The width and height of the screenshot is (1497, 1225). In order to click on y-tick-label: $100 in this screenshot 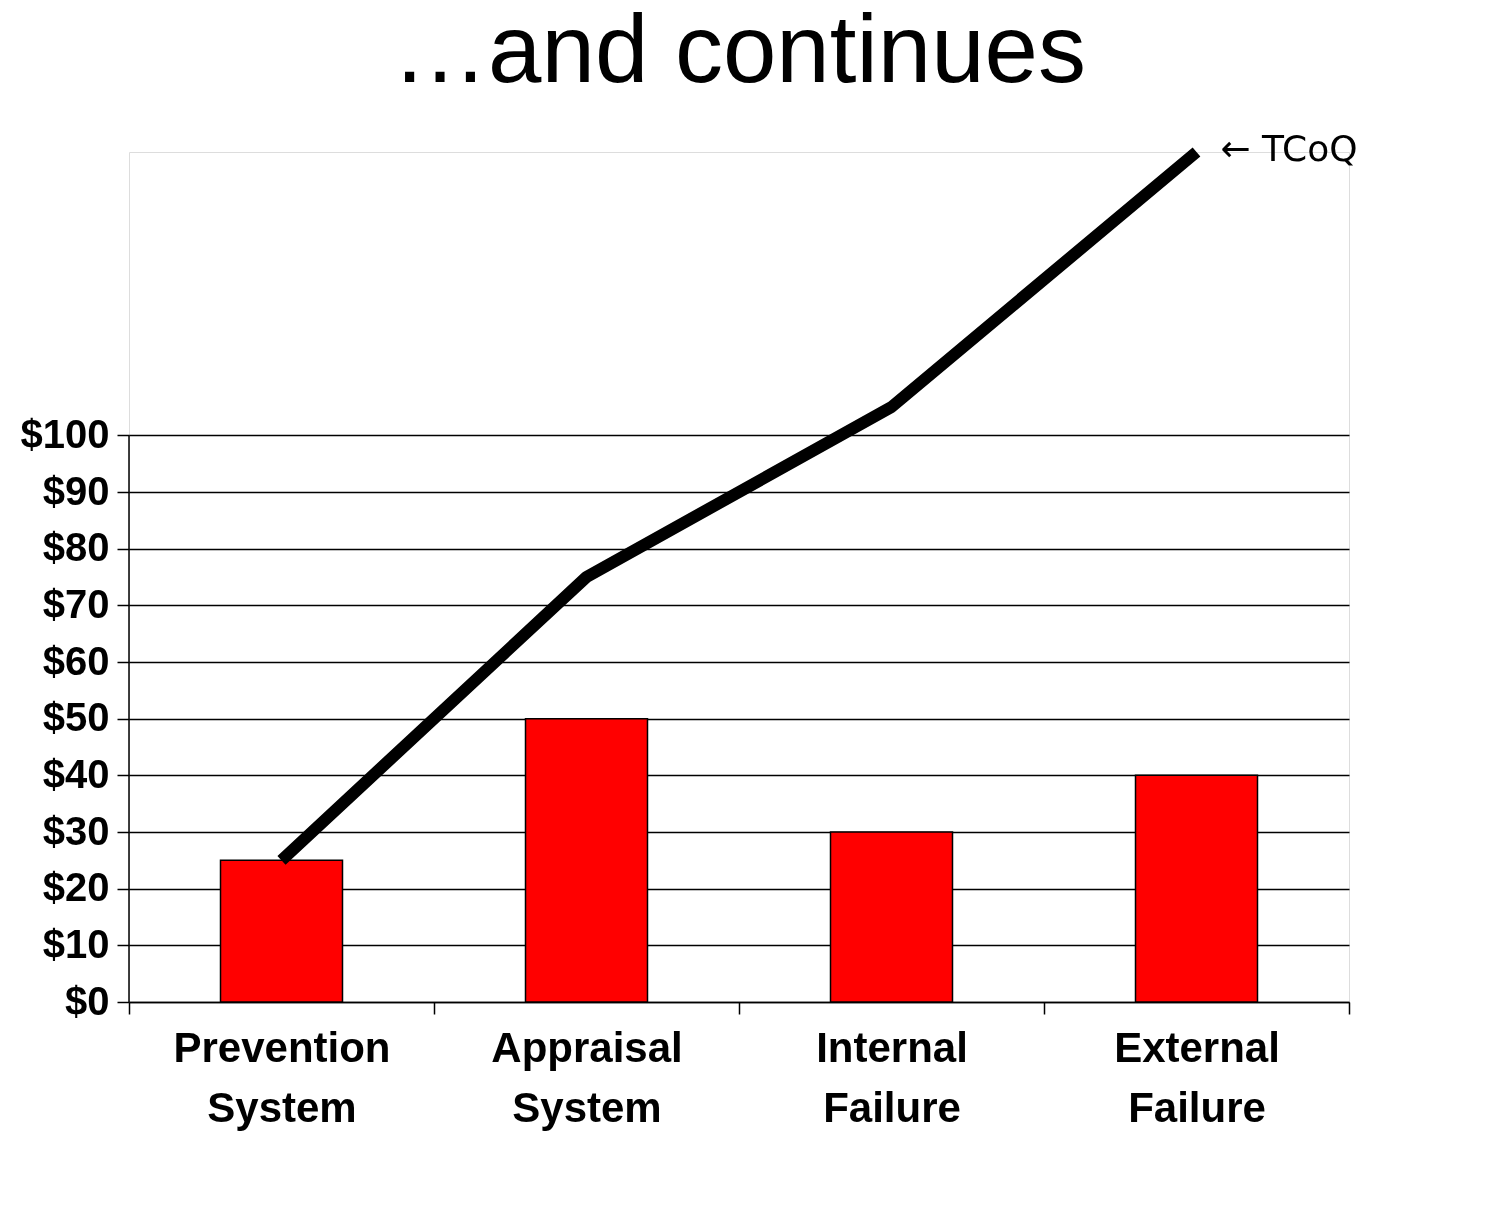, I will do `click(65, 433)`.